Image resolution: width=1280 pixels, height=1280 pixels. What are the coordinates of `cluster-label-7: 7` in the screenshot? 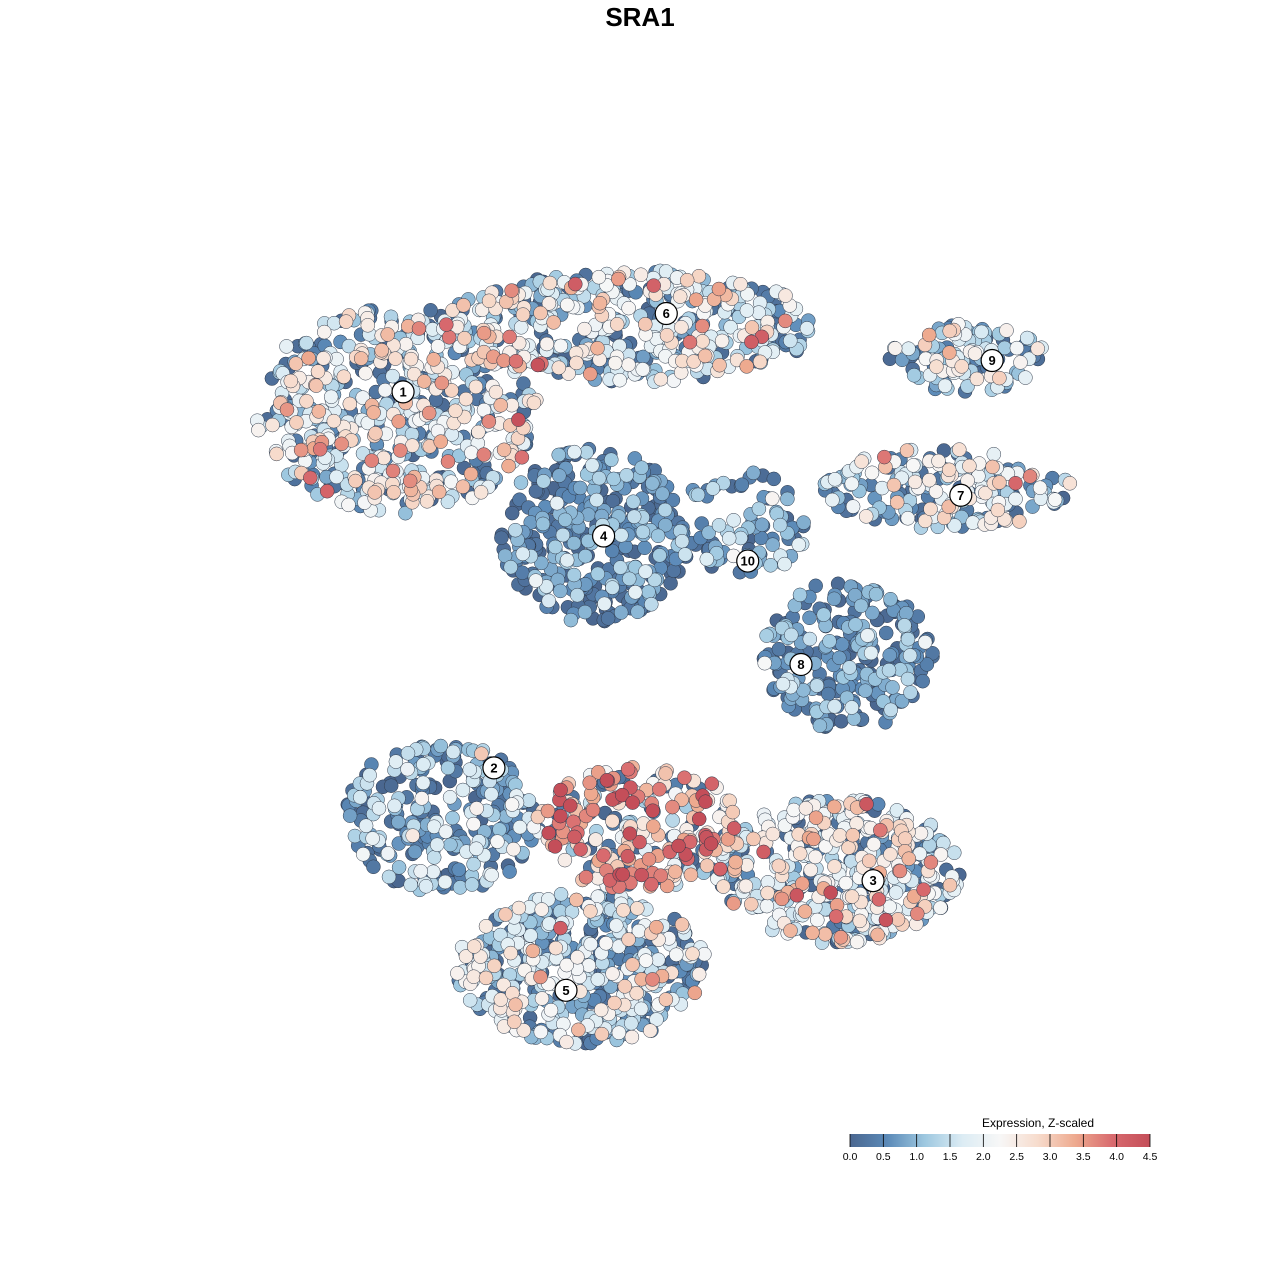 It's located at (961, 495).